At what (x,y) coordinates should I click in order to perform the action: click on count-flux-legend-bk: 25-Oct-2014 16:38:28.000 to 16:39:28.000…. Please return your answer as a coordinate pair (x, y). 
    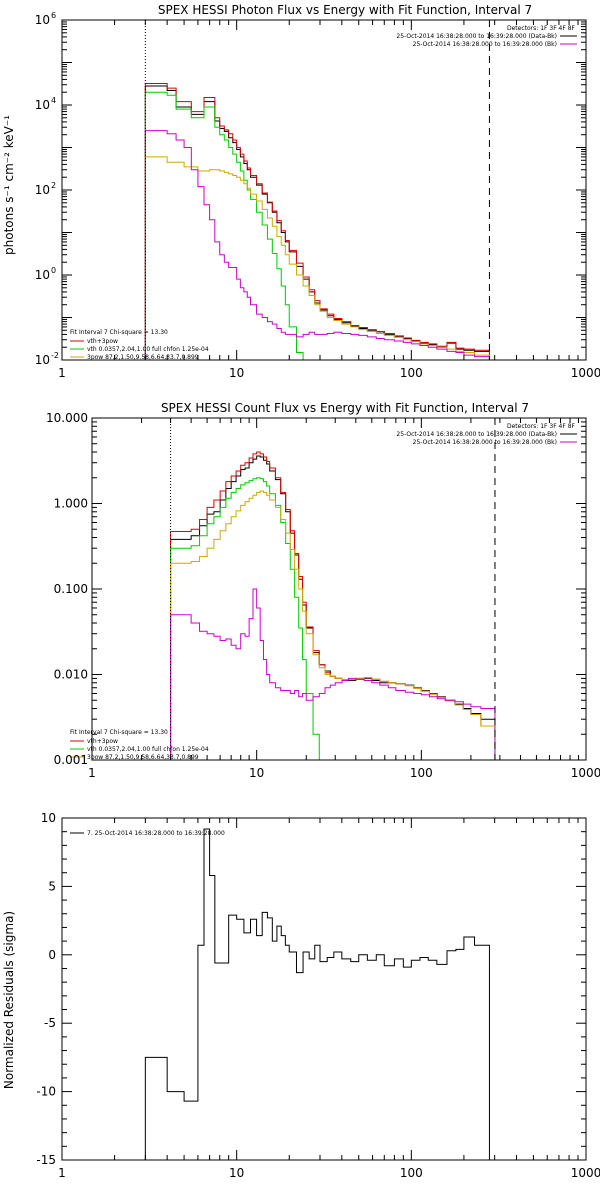
    Looking at the image, I should click on (485, 442).